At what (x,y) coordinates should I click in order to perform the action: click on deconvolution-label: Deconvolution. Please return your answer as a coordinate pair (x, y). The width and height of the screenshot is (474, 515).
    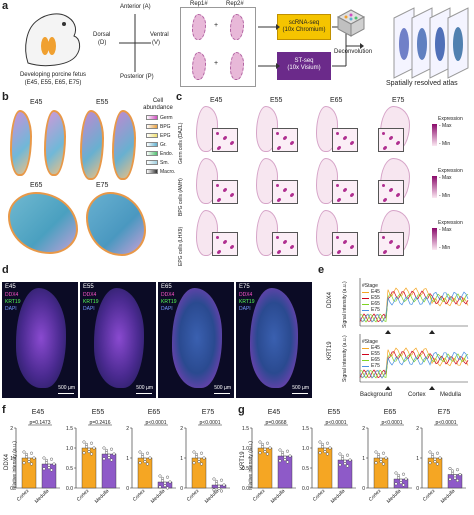
    Looking at the image, I should click on (353, 52).